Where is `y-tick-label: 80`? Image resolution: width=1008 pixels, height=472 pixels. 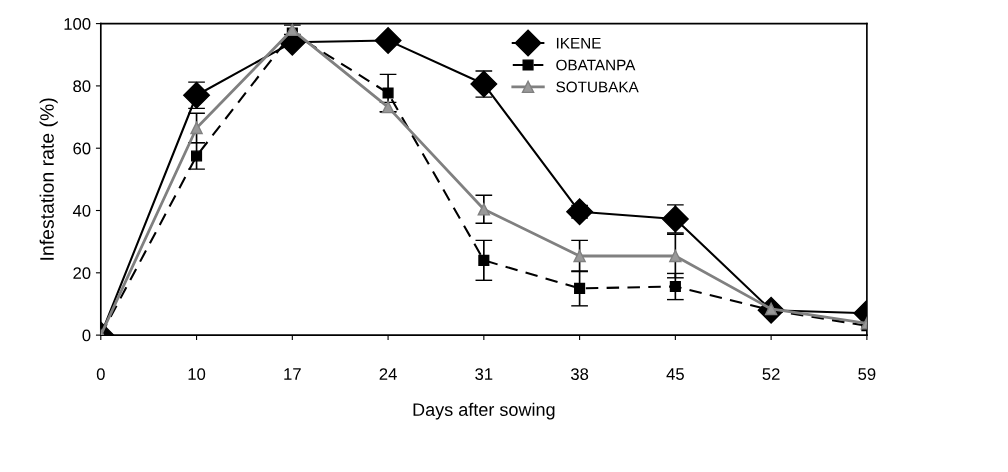 y-tick-label: 80 is located at coordinates (82, 86).